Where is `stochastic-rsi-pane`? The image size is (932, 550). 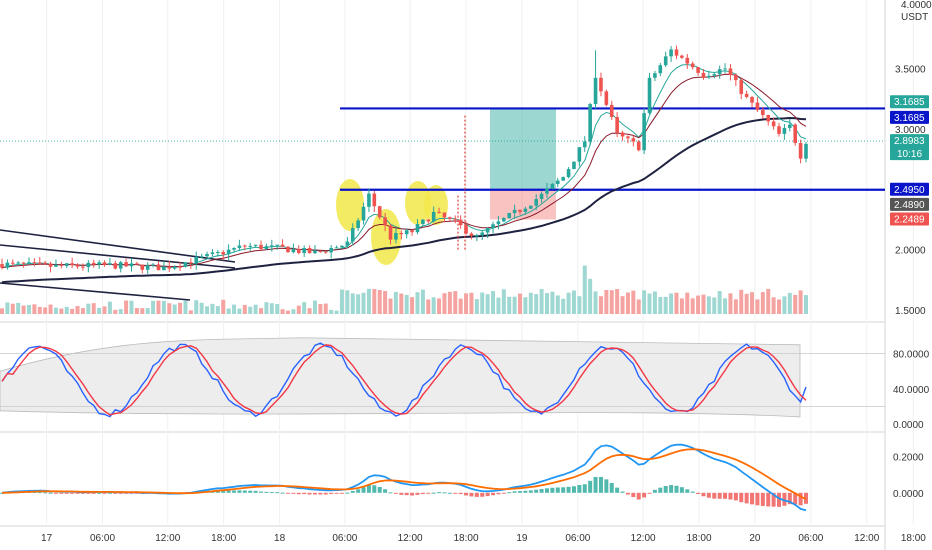 stochastic-rsi-pane is located at coordinates (442, 377).